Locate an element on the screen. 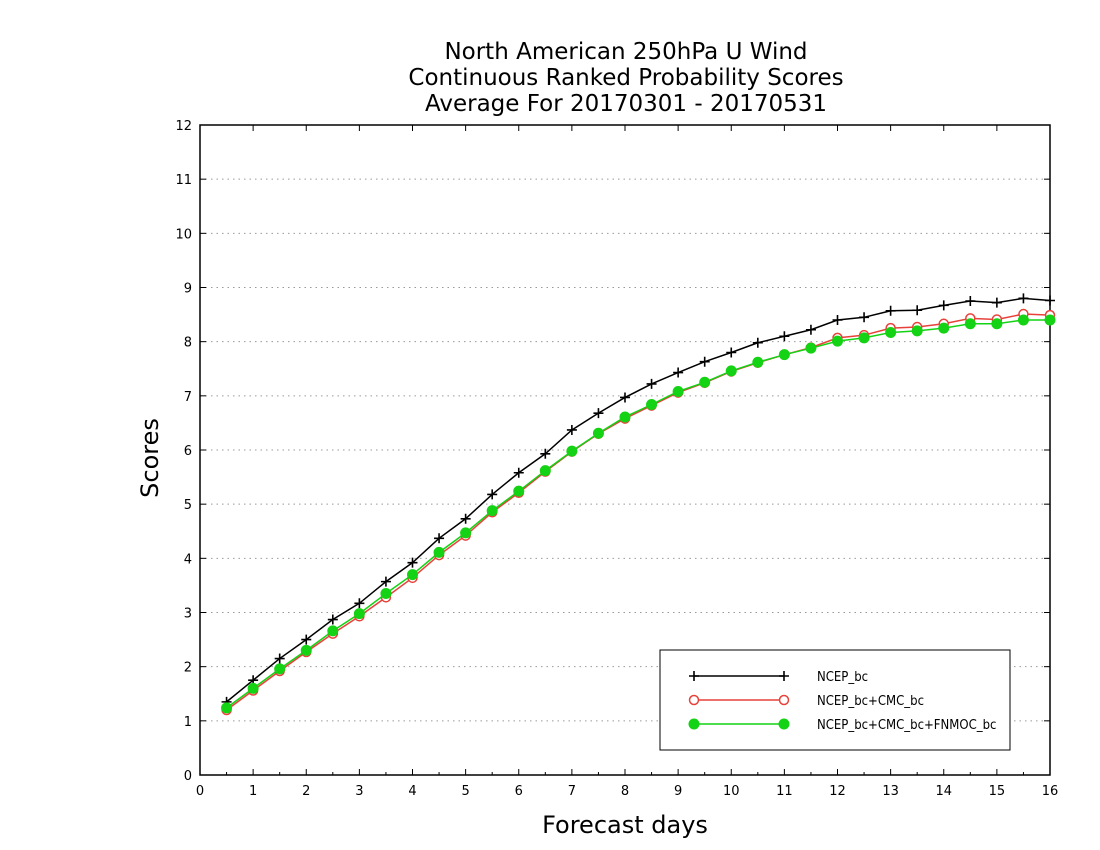  y-tick-label: 0 is located at coordinates (188, 776).